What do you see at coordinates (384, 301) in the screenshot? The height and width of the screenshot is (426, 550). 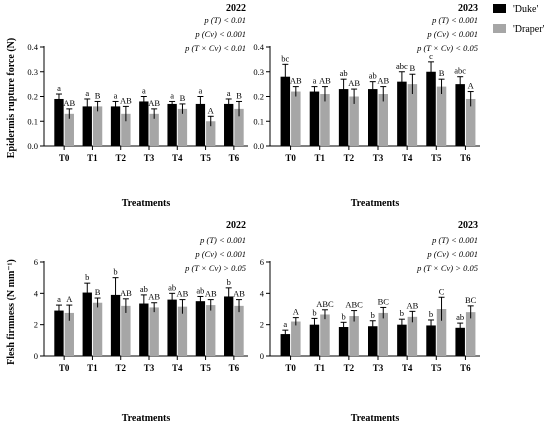 I see `significance-letter: BC` at bounding box center [384, 301].